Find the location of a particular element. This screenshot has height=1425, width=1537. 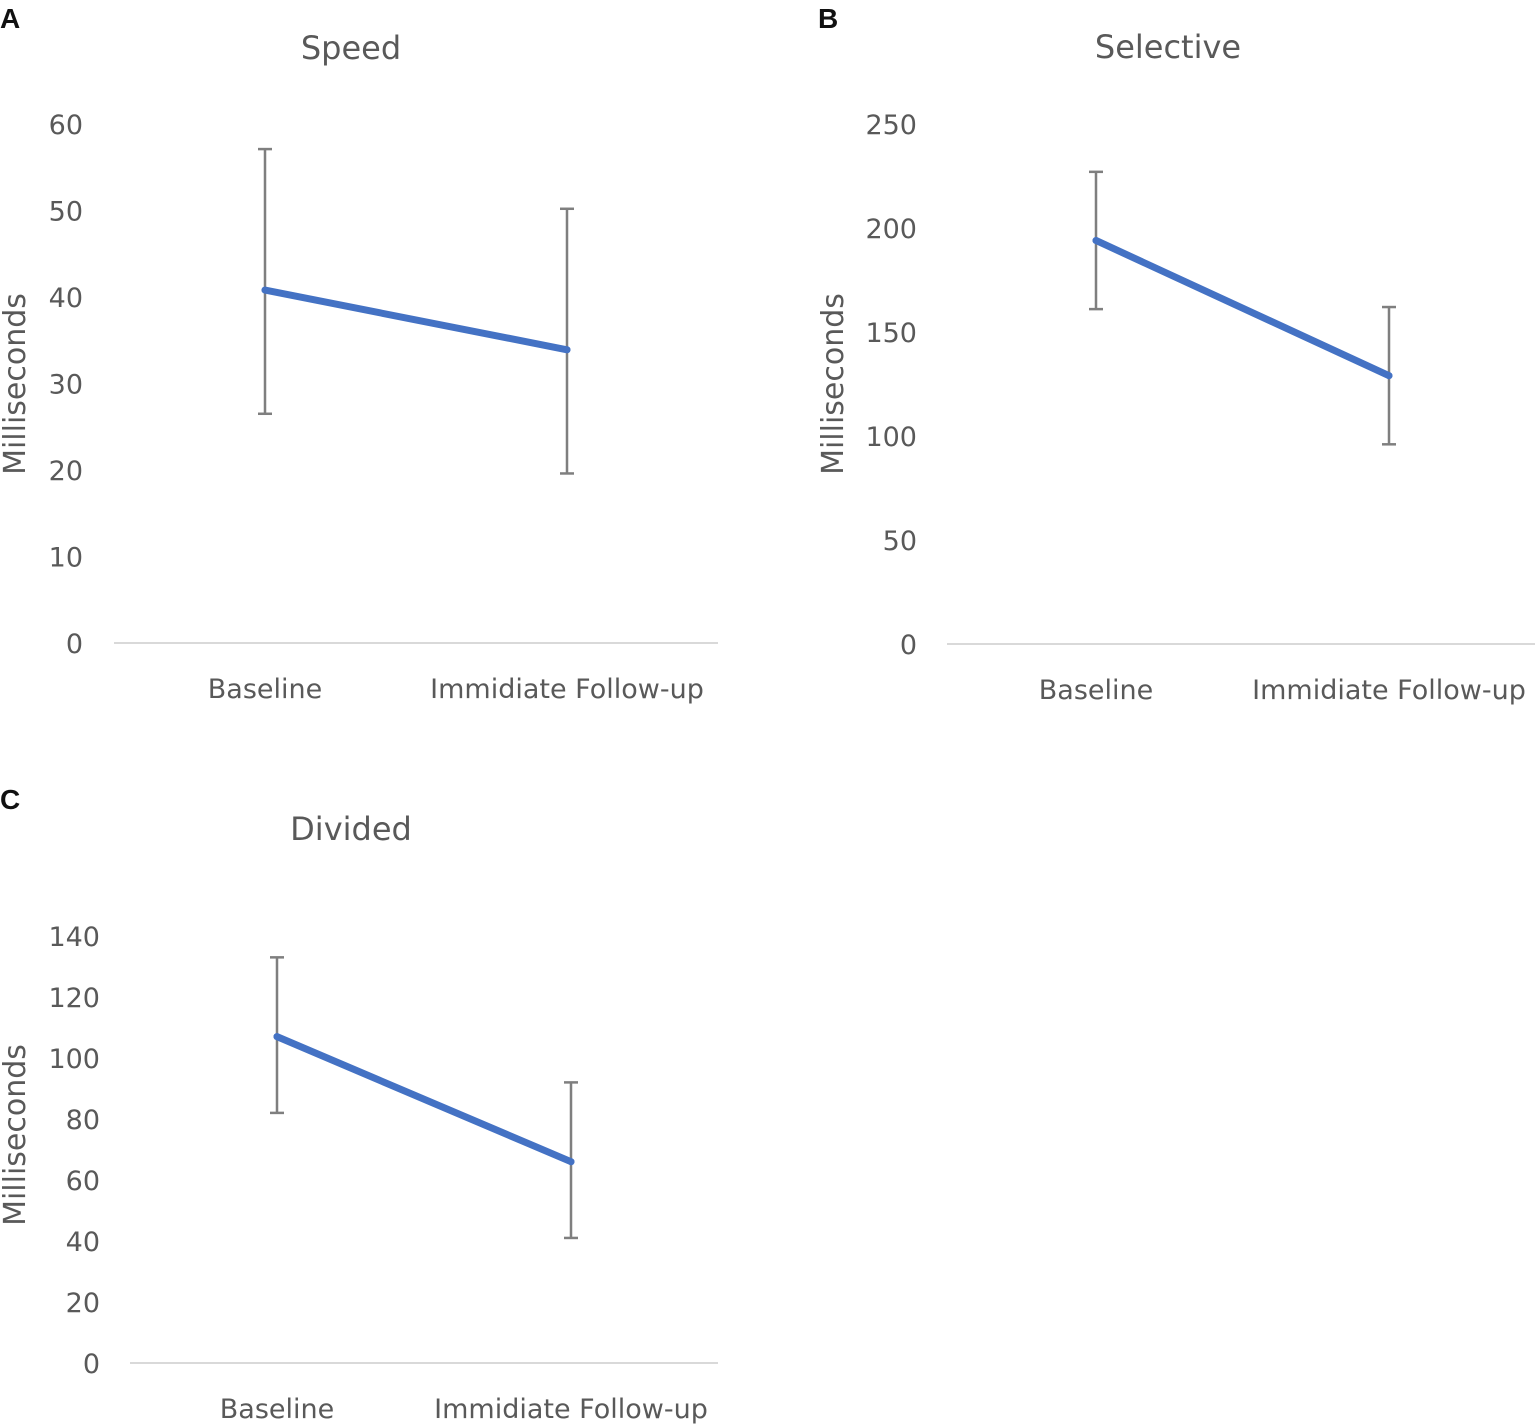

y-tick-label: 10 is located at coordinates (66, 558).